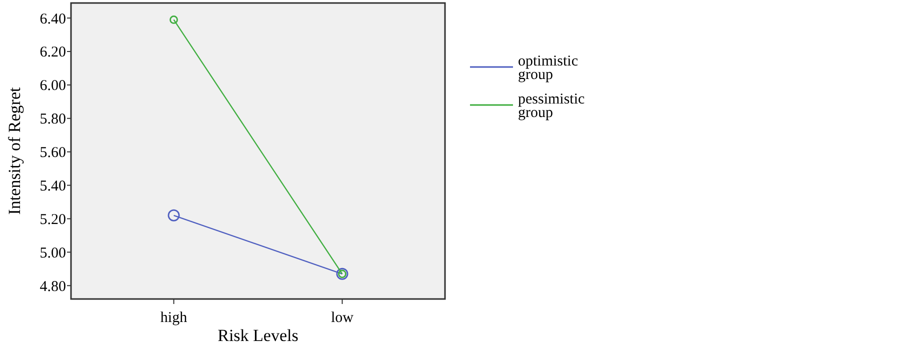  What do you see at coordinates (53, 220) in the screenshot?
I see `y-tick-label: 5.20` at bounding box center [53, 220].